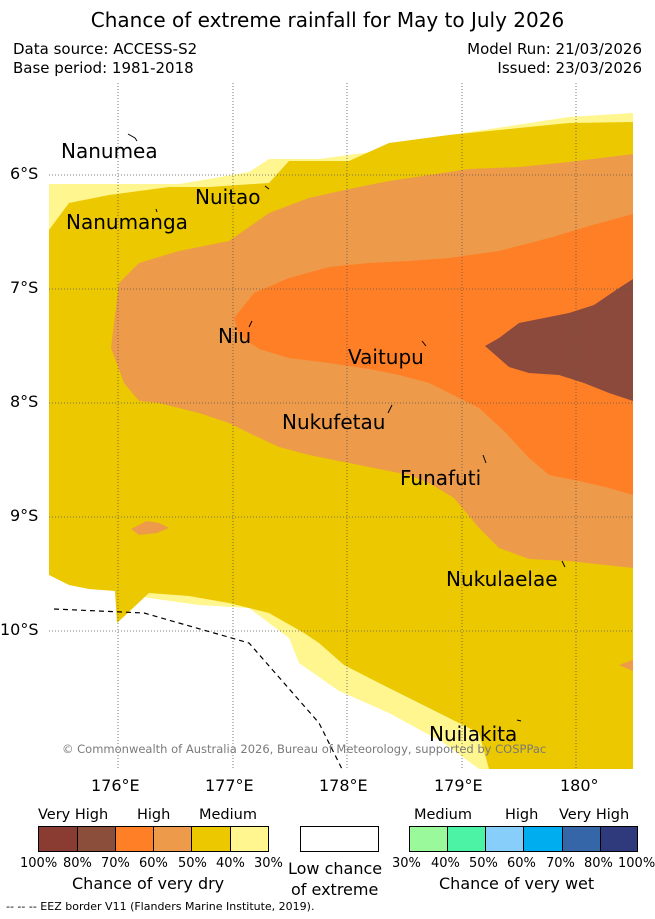  Describe the element at coordinates (636, 863) in the screenshot. I see `wet-tick-100: 100%` at that location.